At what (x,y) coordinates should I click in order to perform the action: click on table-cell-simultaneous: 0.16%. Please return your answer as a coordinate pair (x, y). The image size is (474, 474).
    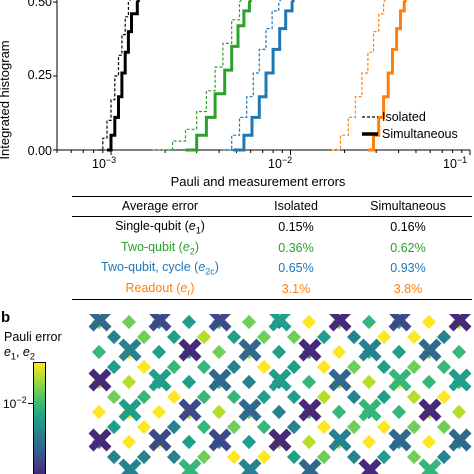
    Looking at the image, I should click on (408, 227).